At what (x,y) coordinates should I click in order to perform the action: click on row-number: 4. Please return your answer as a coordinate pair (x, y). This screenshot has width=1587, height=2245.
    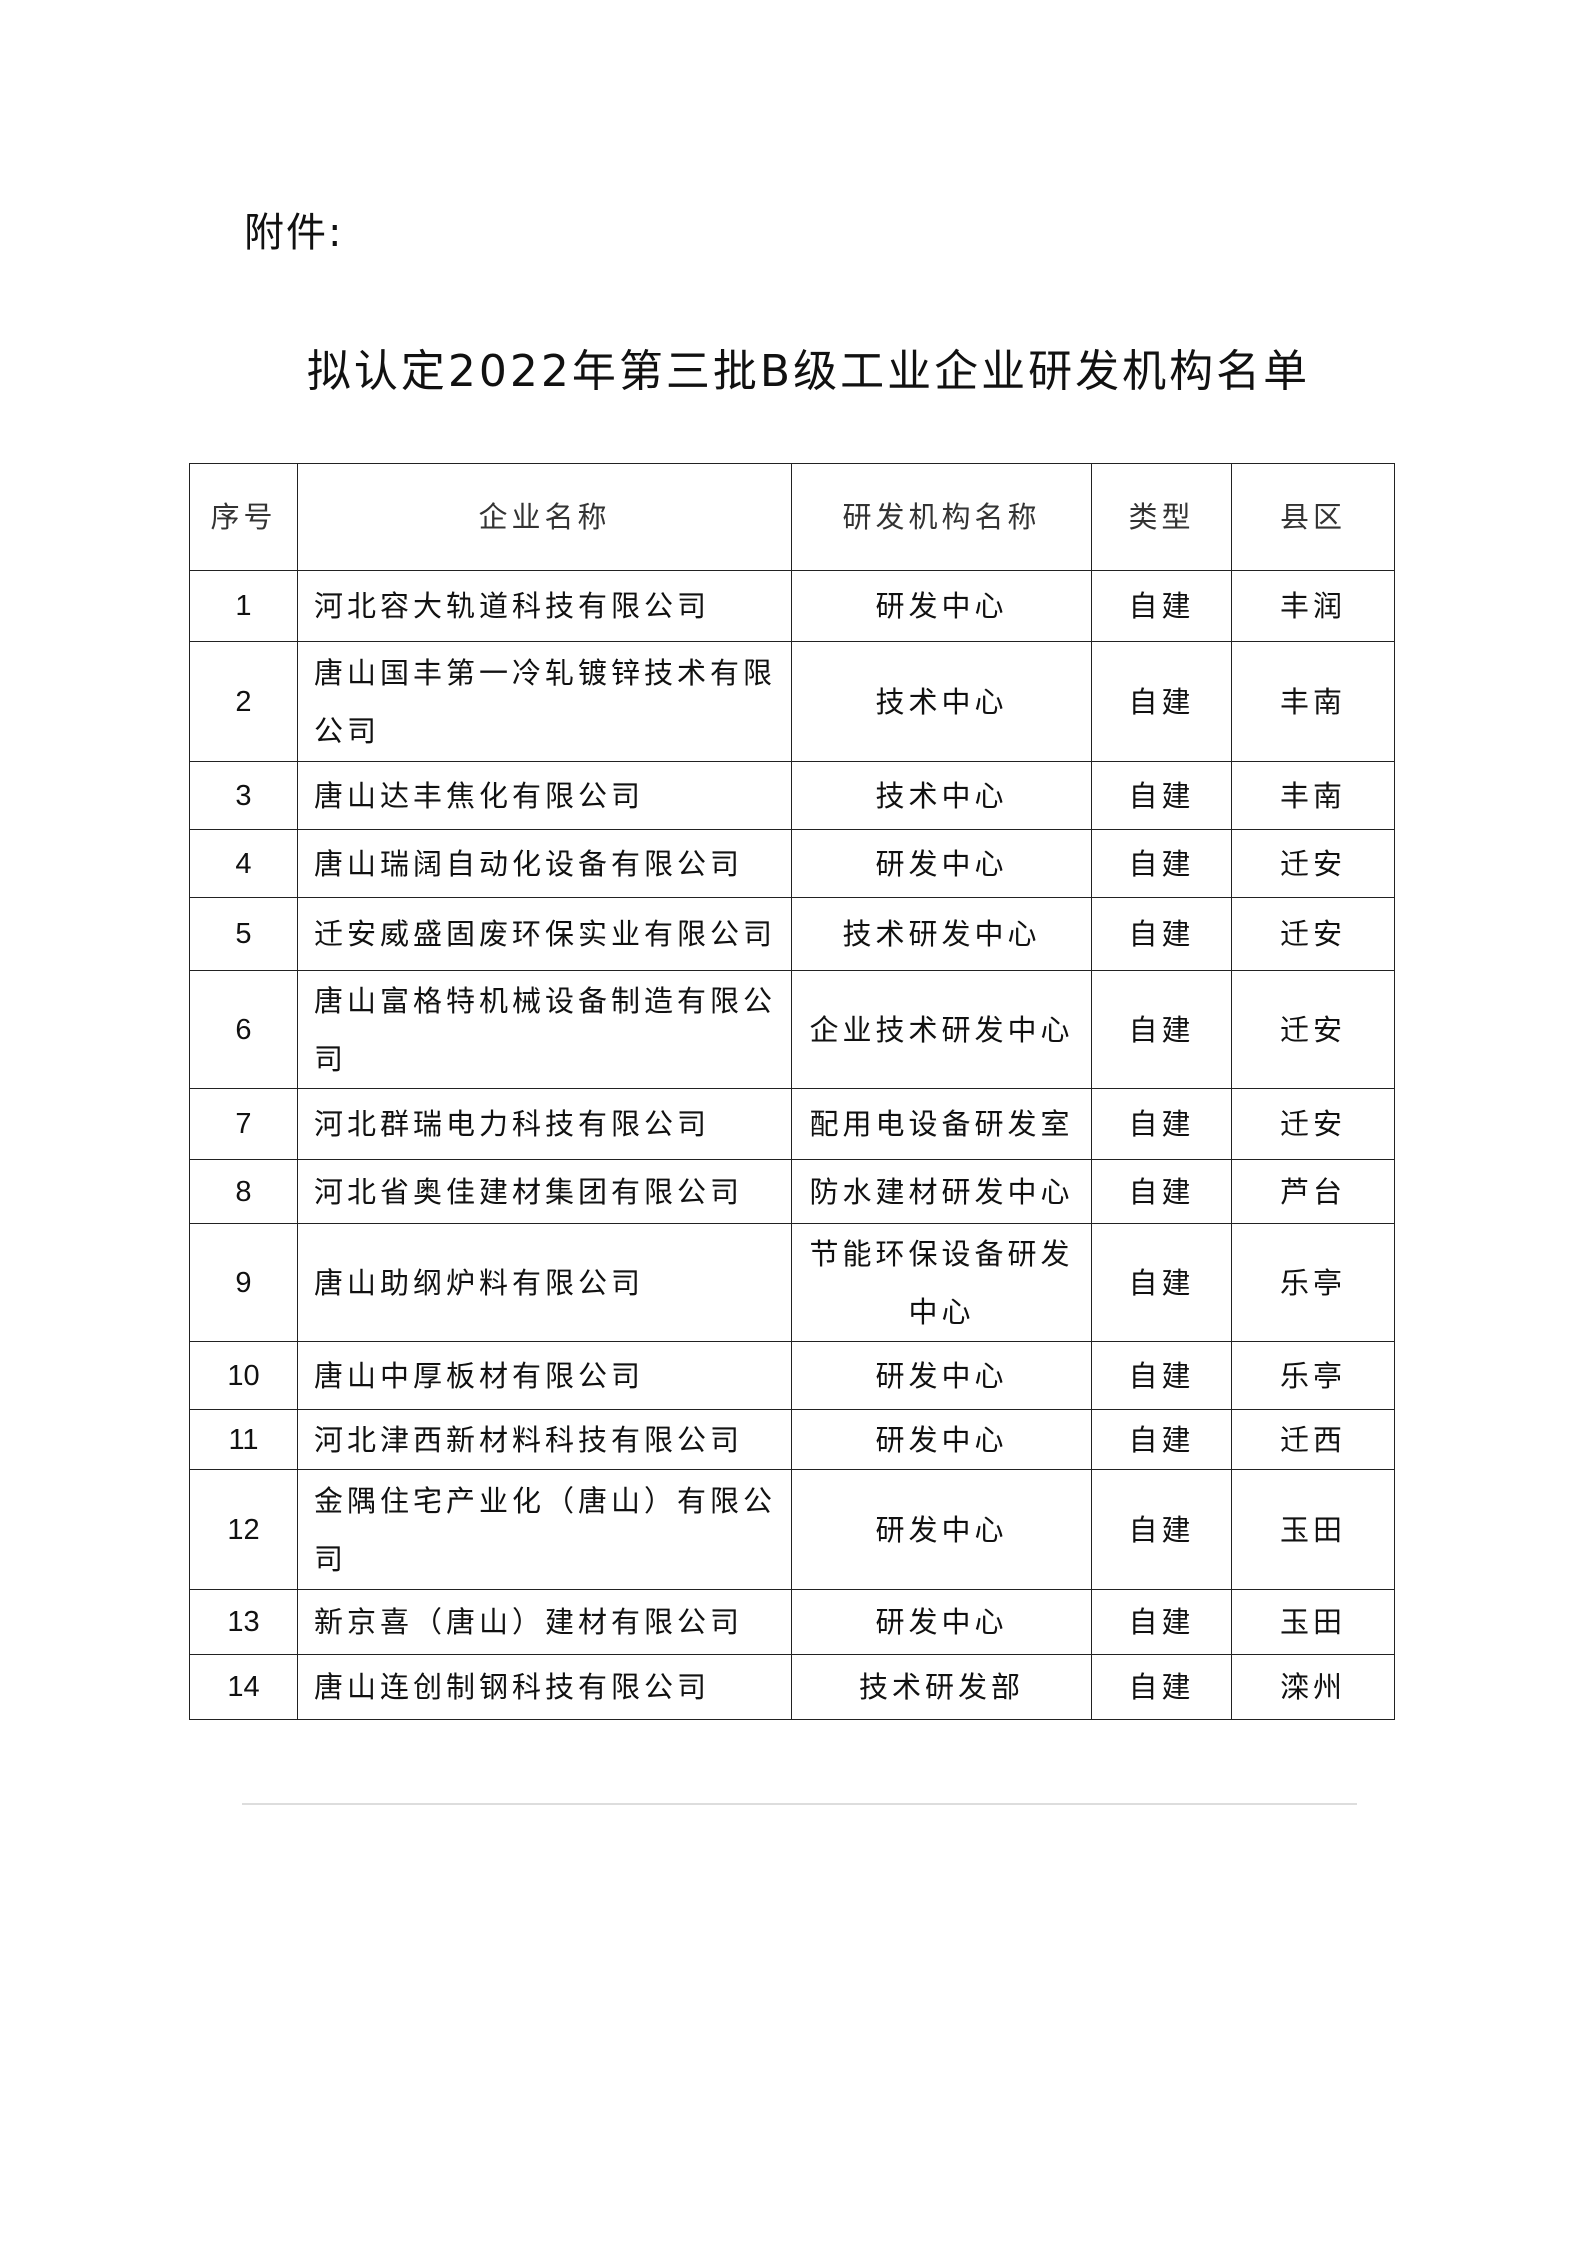
    Looking at the image, I should click on (243, 863).